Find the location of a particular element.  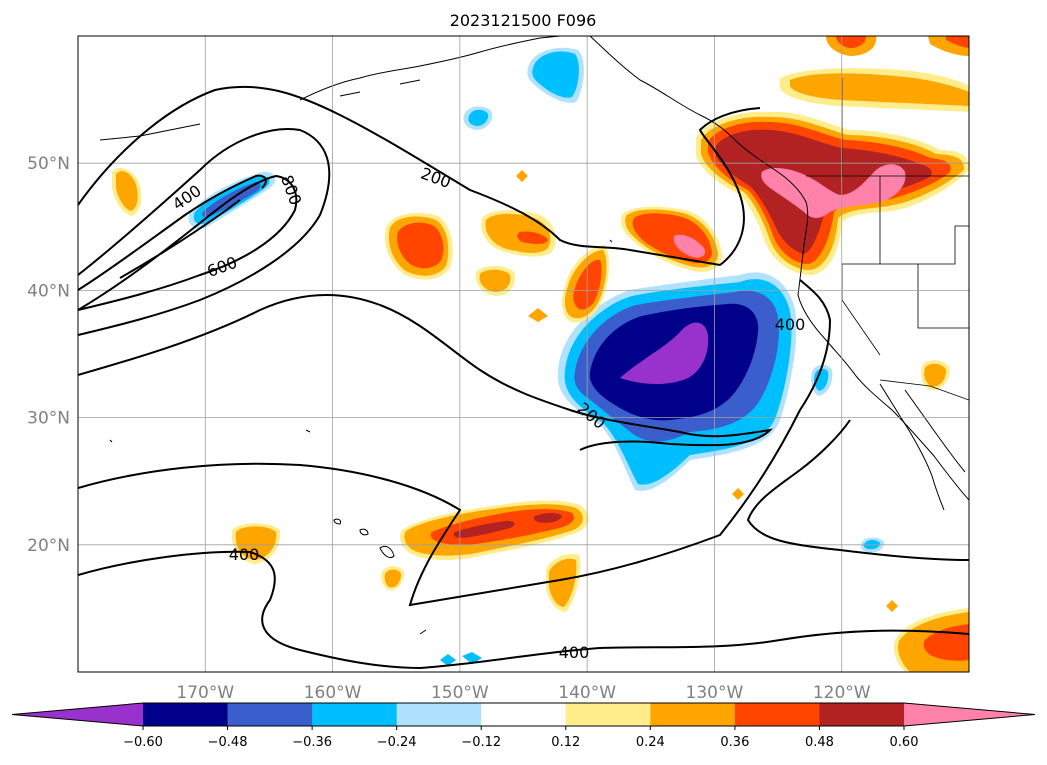

coast-hawaii is located at coordinates (364, 538).